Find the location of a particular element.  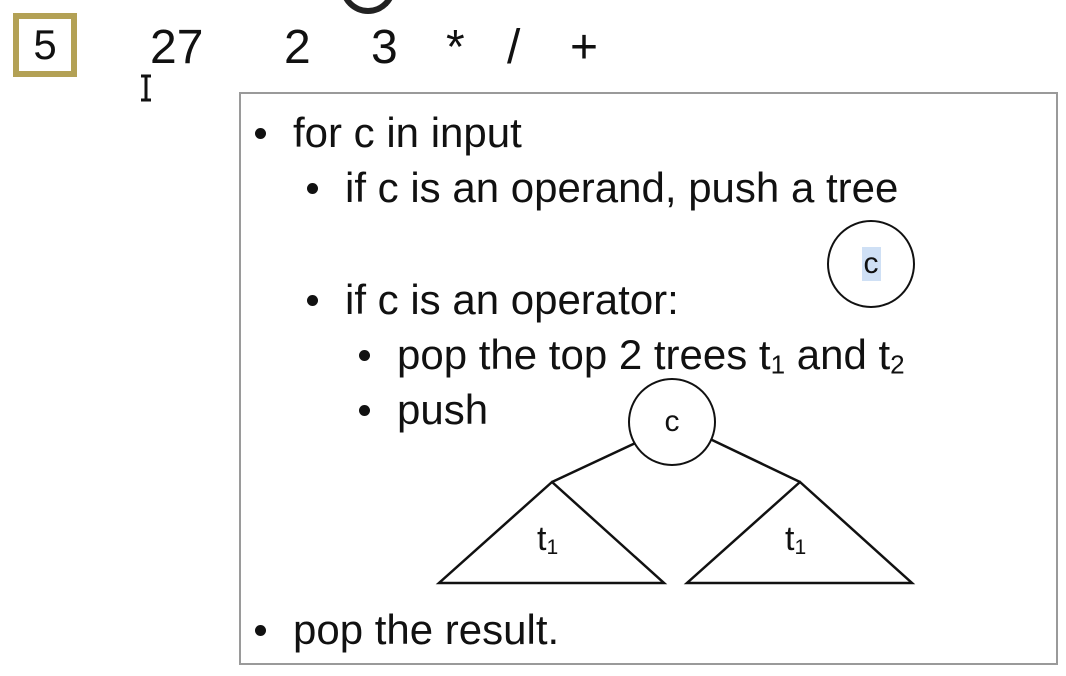

token-4: * is located at coordinates (455, 47).